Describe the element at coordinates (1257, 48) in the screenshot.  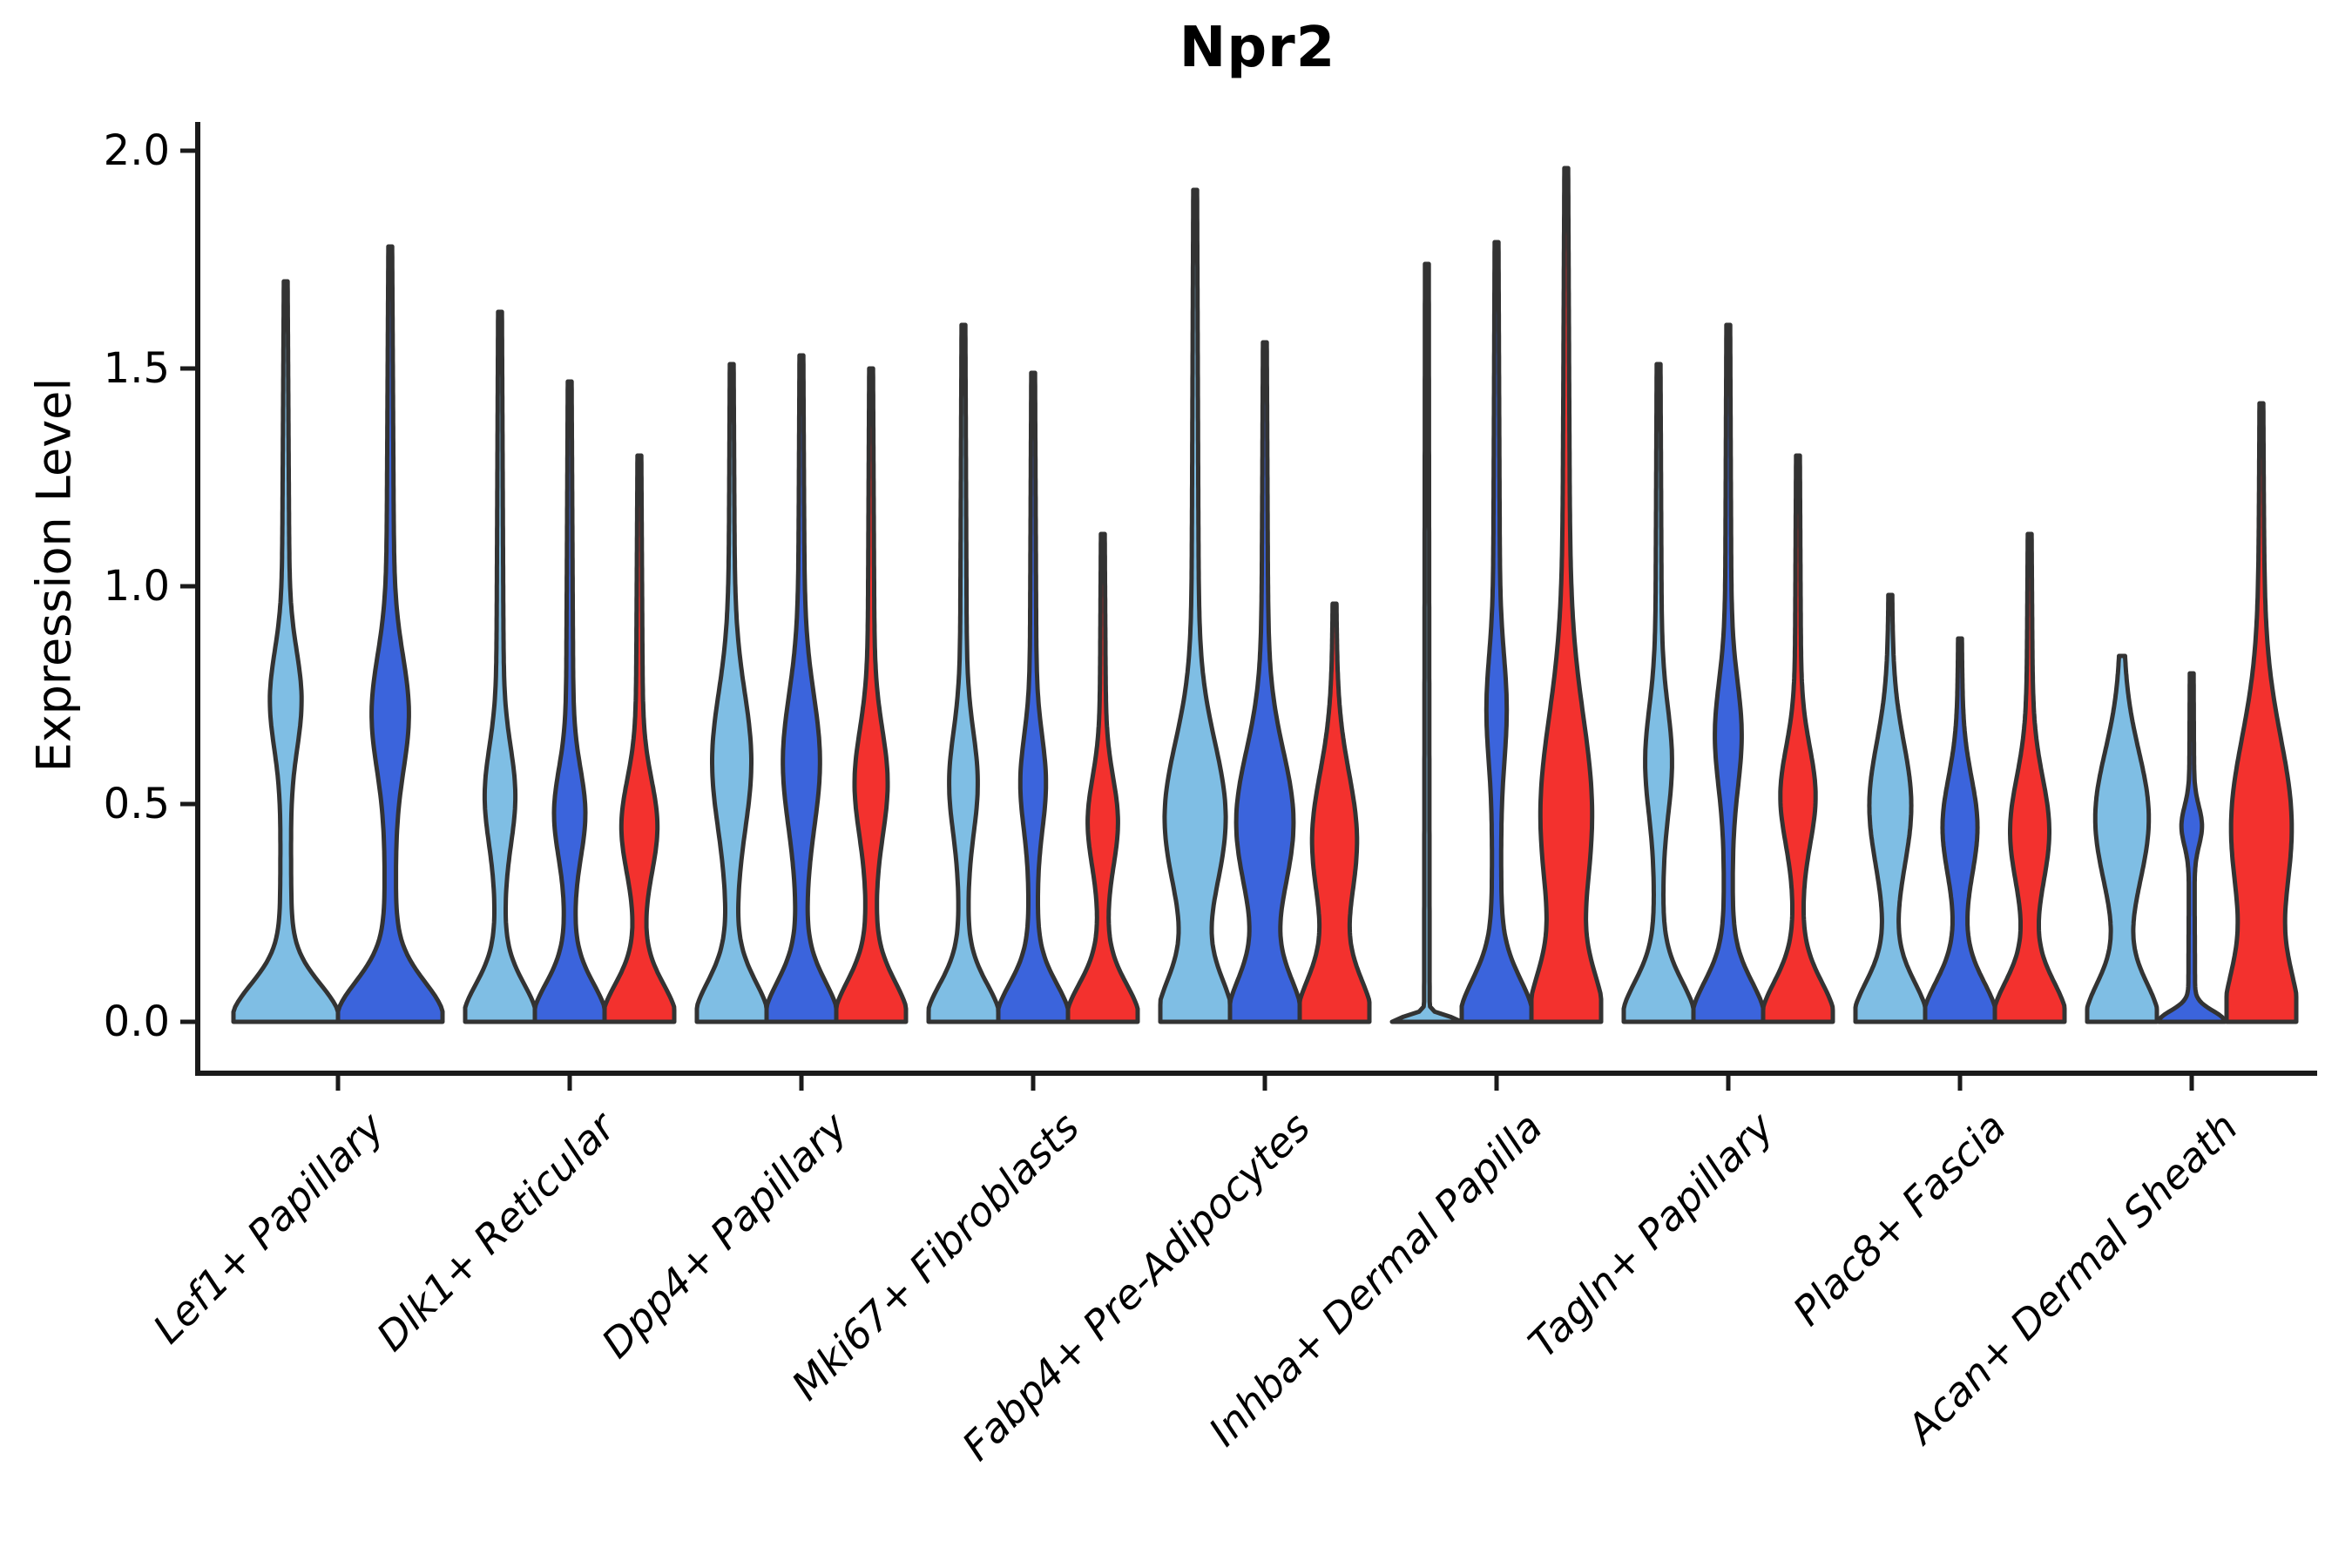
I see `plot-title: Npr2` at that location.